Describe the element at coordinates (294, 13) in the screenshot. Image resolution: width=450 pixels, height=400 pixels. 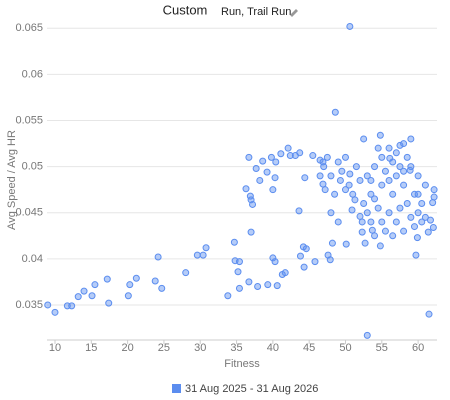
I see `edit-icon` at that location.